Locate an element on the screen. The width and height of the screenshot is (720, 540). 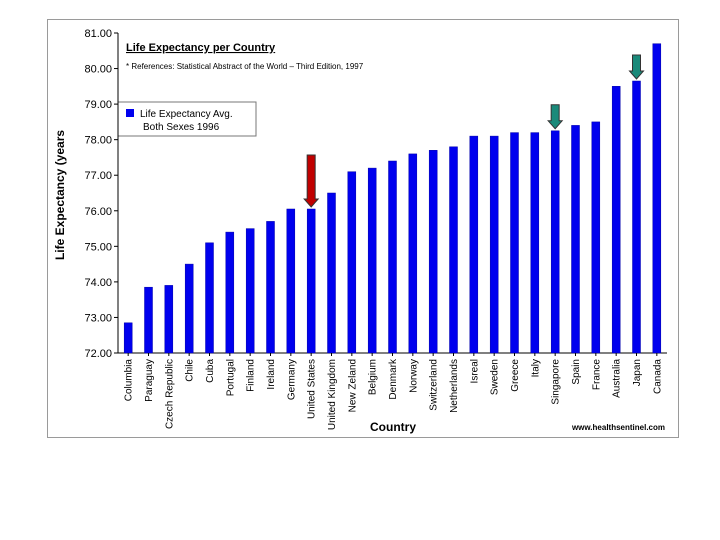
bar-switzerland is located at coordinates (433, 252).